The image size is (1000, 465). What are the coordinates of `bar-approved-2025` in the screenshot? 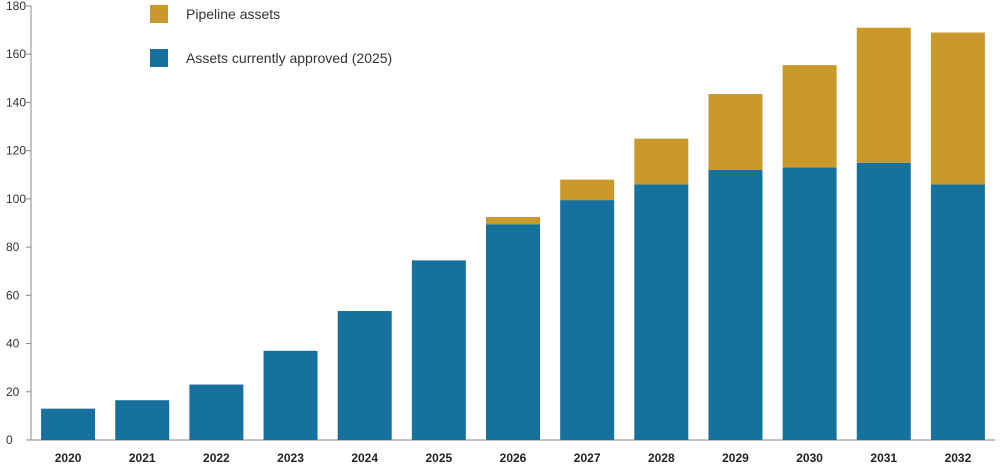 It's located at (438, 350).